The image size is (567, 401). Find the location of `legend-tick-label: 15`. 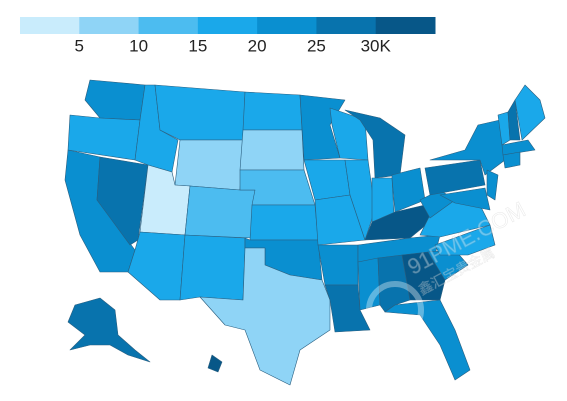

legend-tick-label: 15 is located at coordinates (197, 45).